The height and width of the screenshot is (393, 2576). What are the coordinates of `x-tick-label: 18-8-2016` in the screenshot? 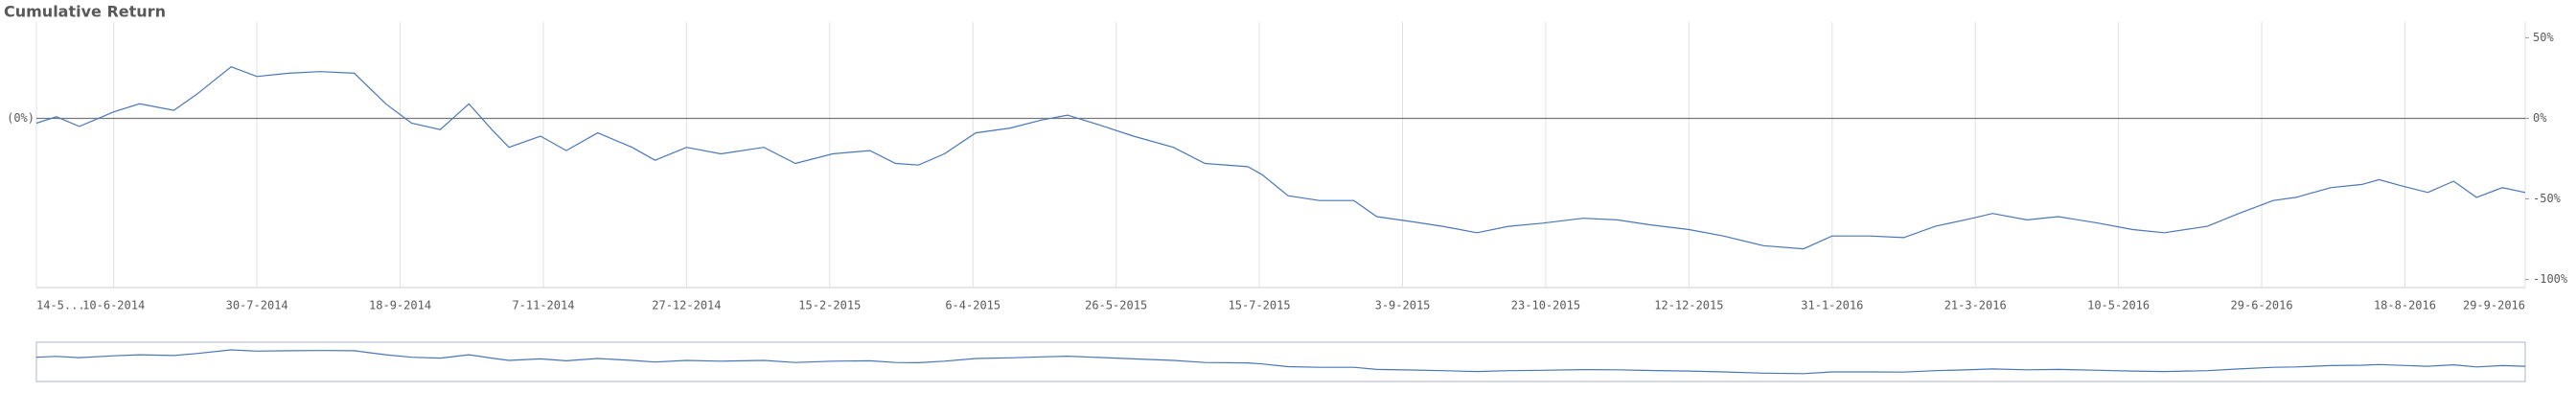 It's located at (2405, 305).